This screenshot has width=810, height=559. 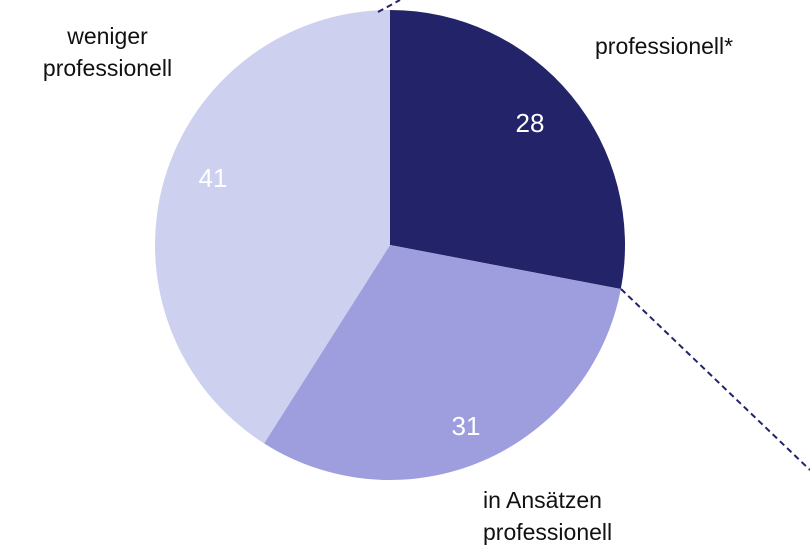 I want to click on value-label: 41, so click(x=213, y=178).